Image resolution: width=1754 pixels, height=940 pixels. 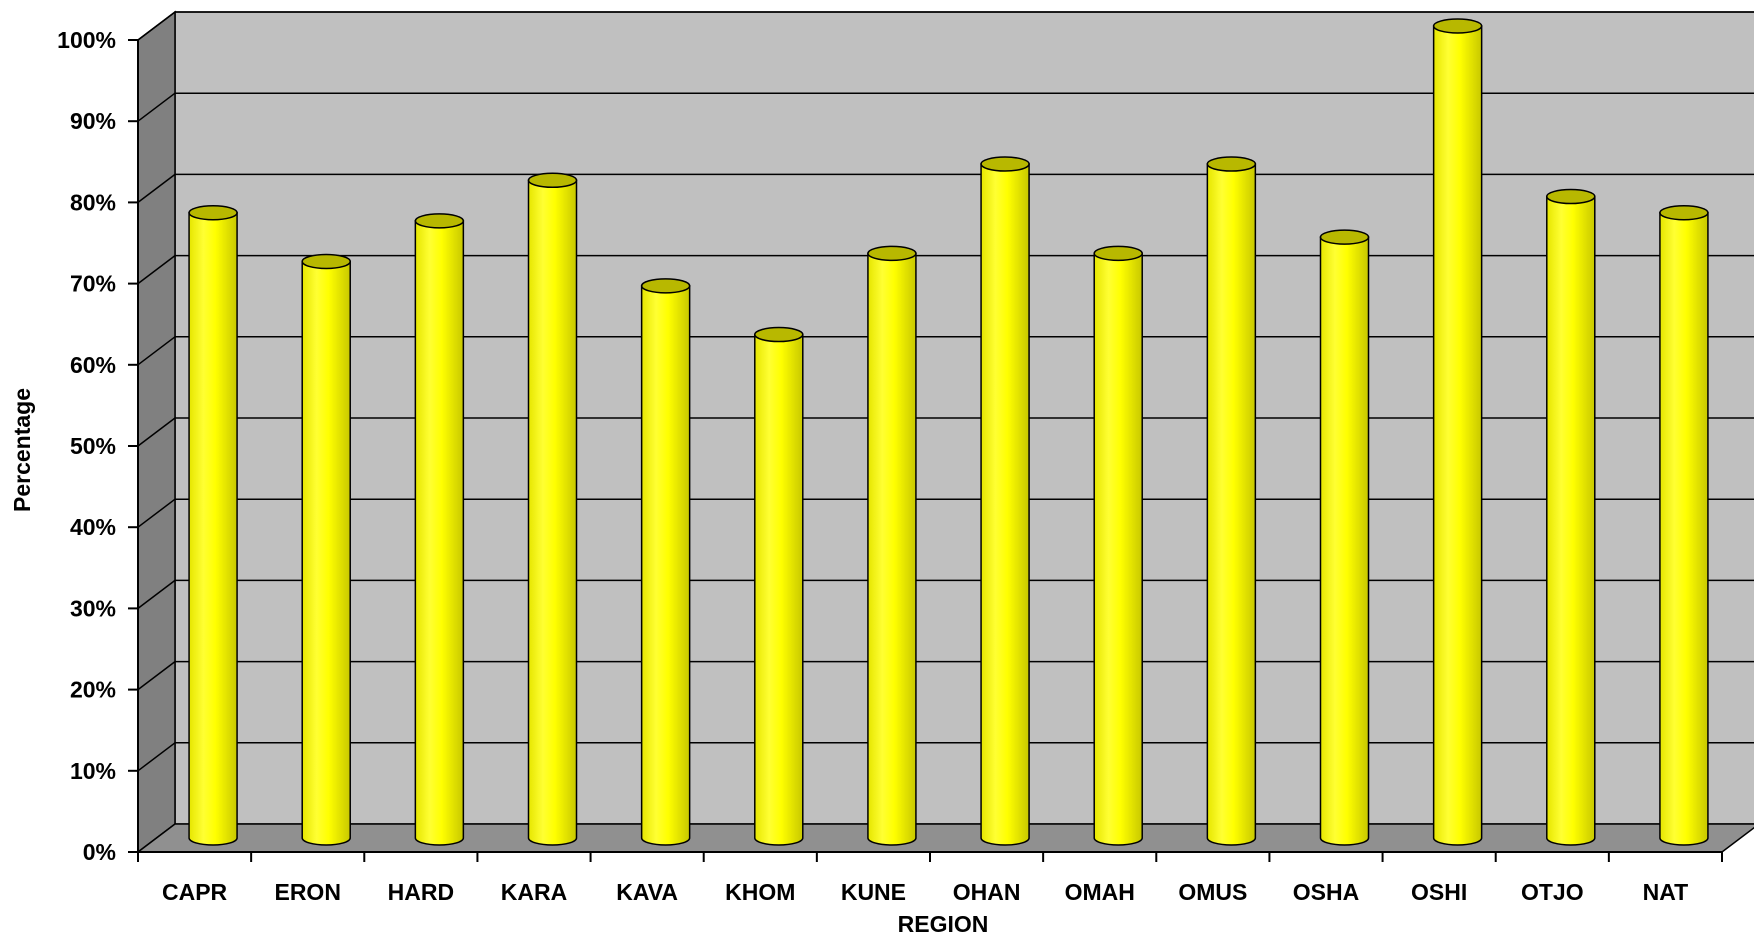 What do you see at coordinates (1100, 892) in the screenshot?
I see `x-tick-label: OMAH` at bounding box center [1100, 892].